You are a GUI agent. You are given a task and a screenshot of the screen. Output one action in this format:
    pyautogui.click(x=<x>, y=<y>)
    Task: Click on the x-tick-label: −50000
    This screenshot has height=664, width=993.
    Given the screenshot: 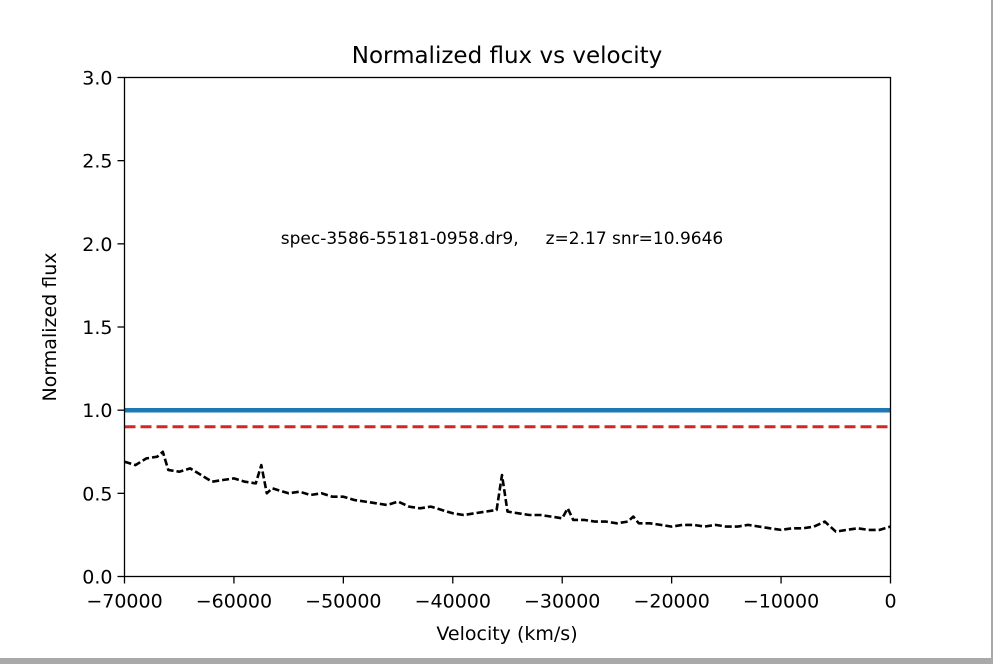 What is the action you would take?
    pyautogui.click(x=343, y=602)
    